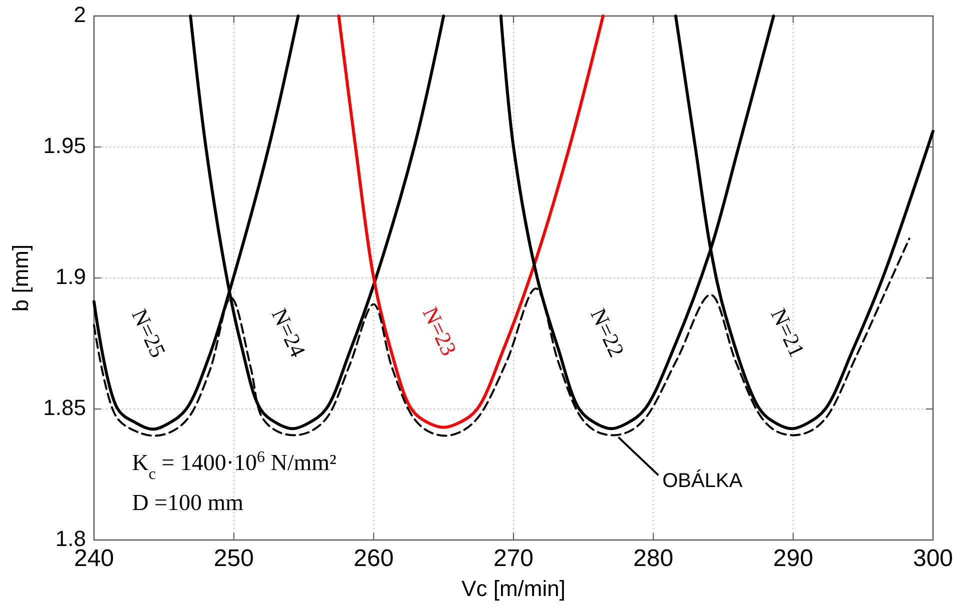 The image size is (968, 608). What do you see at coordinates (70, 276) in the screenshot?
I see `y-tick-label: 1.9` at bounding box center [70, 276].